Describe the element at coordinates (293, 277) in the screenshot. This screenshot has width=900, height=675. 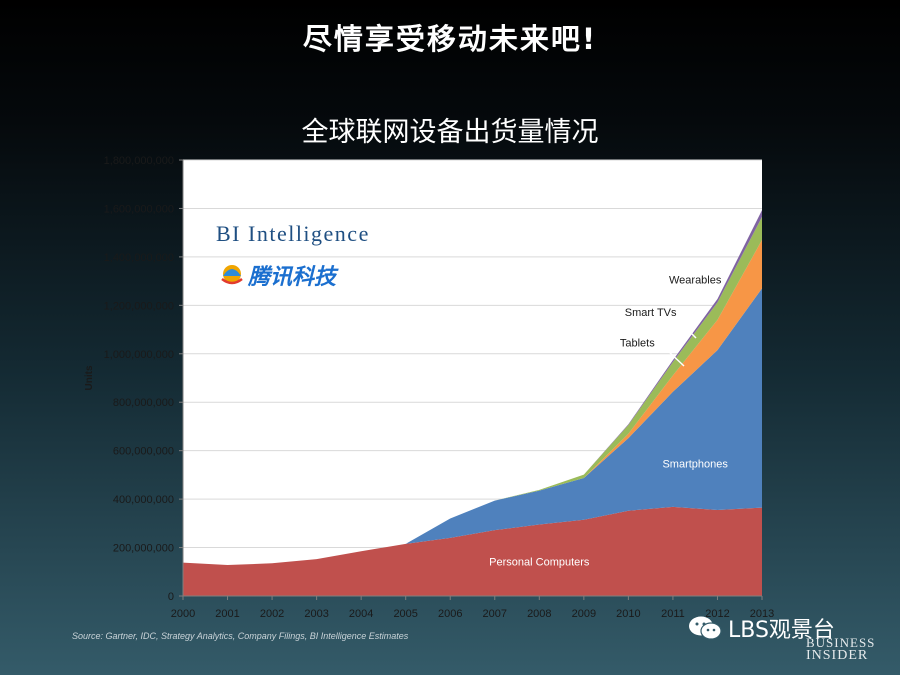
I see `tencent-tech-logo: 腾讯科技` at that location.